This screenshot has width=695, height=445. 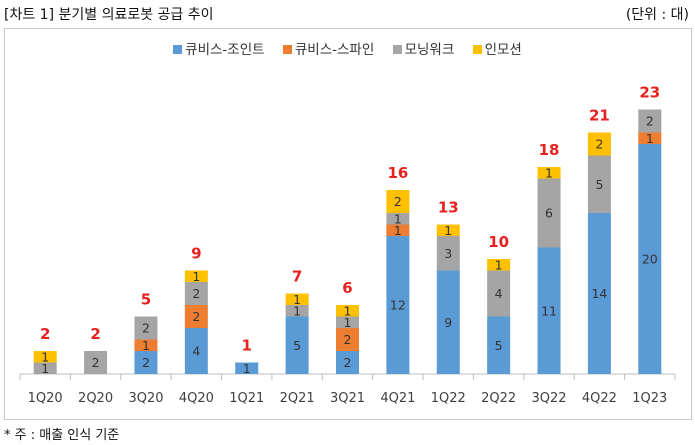 I want to click on data-label: 4, so click(x=196, y=351).